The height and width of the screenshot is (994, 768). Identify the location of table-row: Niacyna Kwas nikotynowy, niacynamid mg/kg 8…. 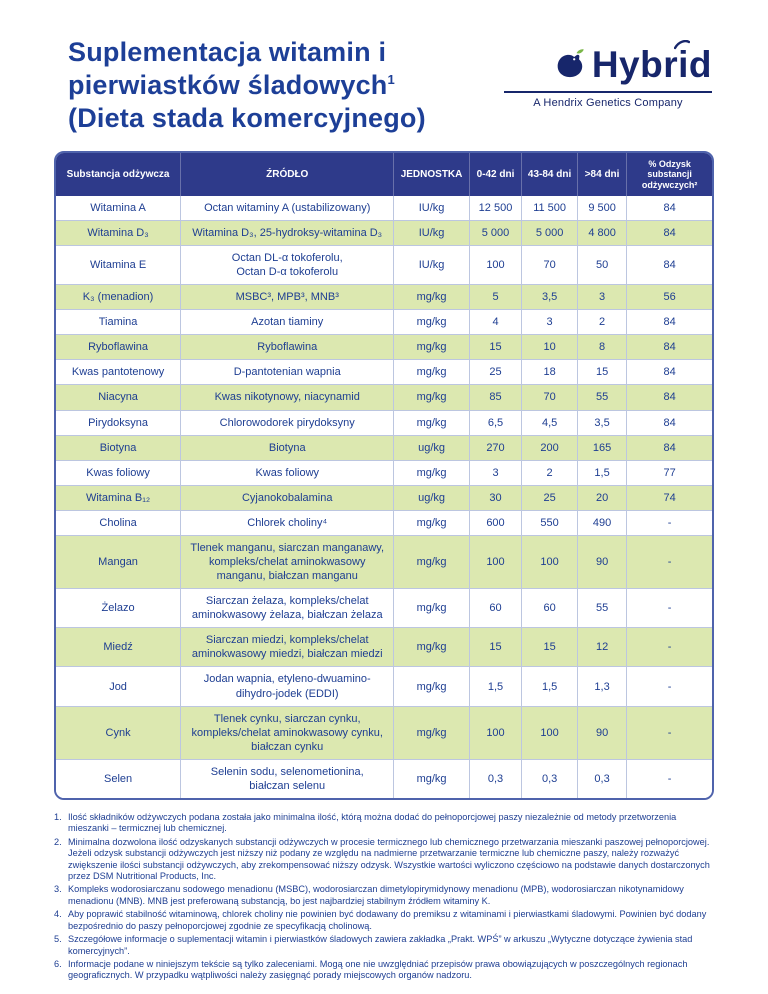
(384, 397).